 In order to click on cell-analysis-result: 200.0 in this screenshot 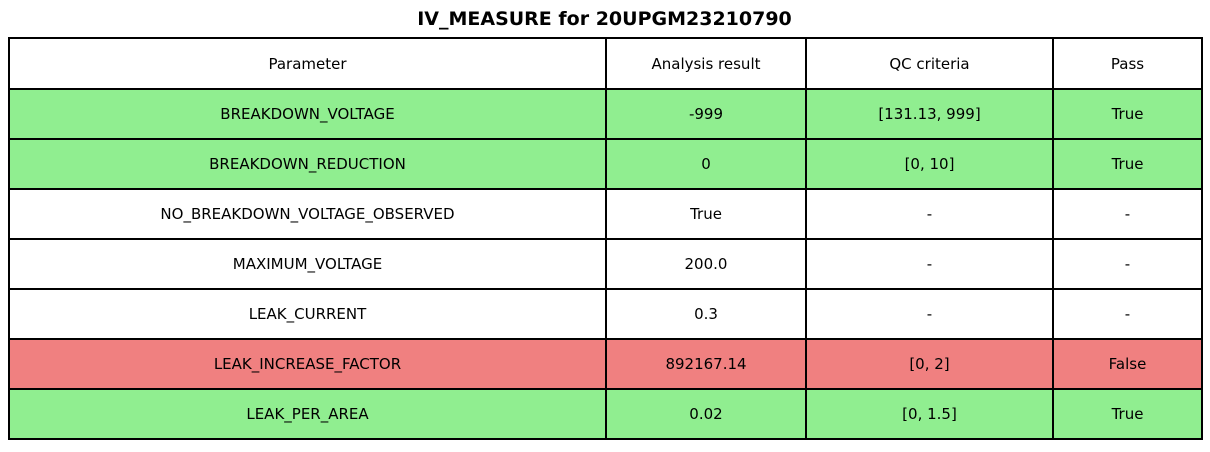, I will do `click(706, 264)`.